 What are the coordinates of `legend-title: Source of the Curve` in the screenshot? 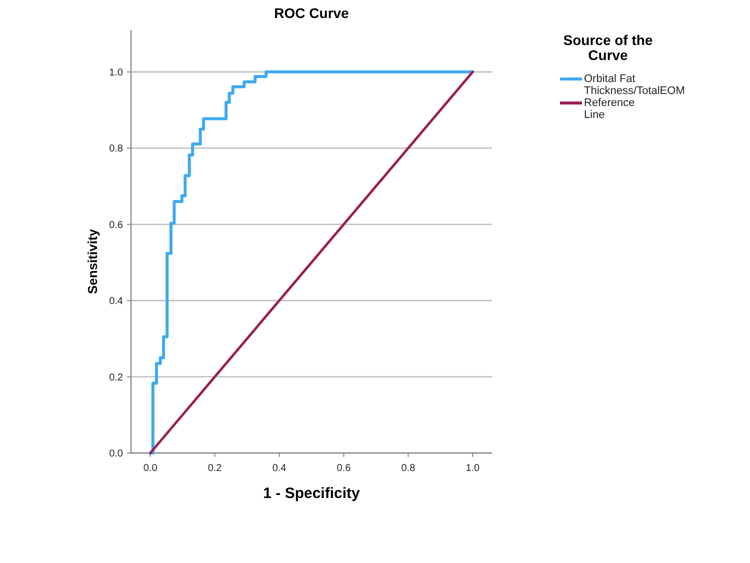 It's located at (608, 47).